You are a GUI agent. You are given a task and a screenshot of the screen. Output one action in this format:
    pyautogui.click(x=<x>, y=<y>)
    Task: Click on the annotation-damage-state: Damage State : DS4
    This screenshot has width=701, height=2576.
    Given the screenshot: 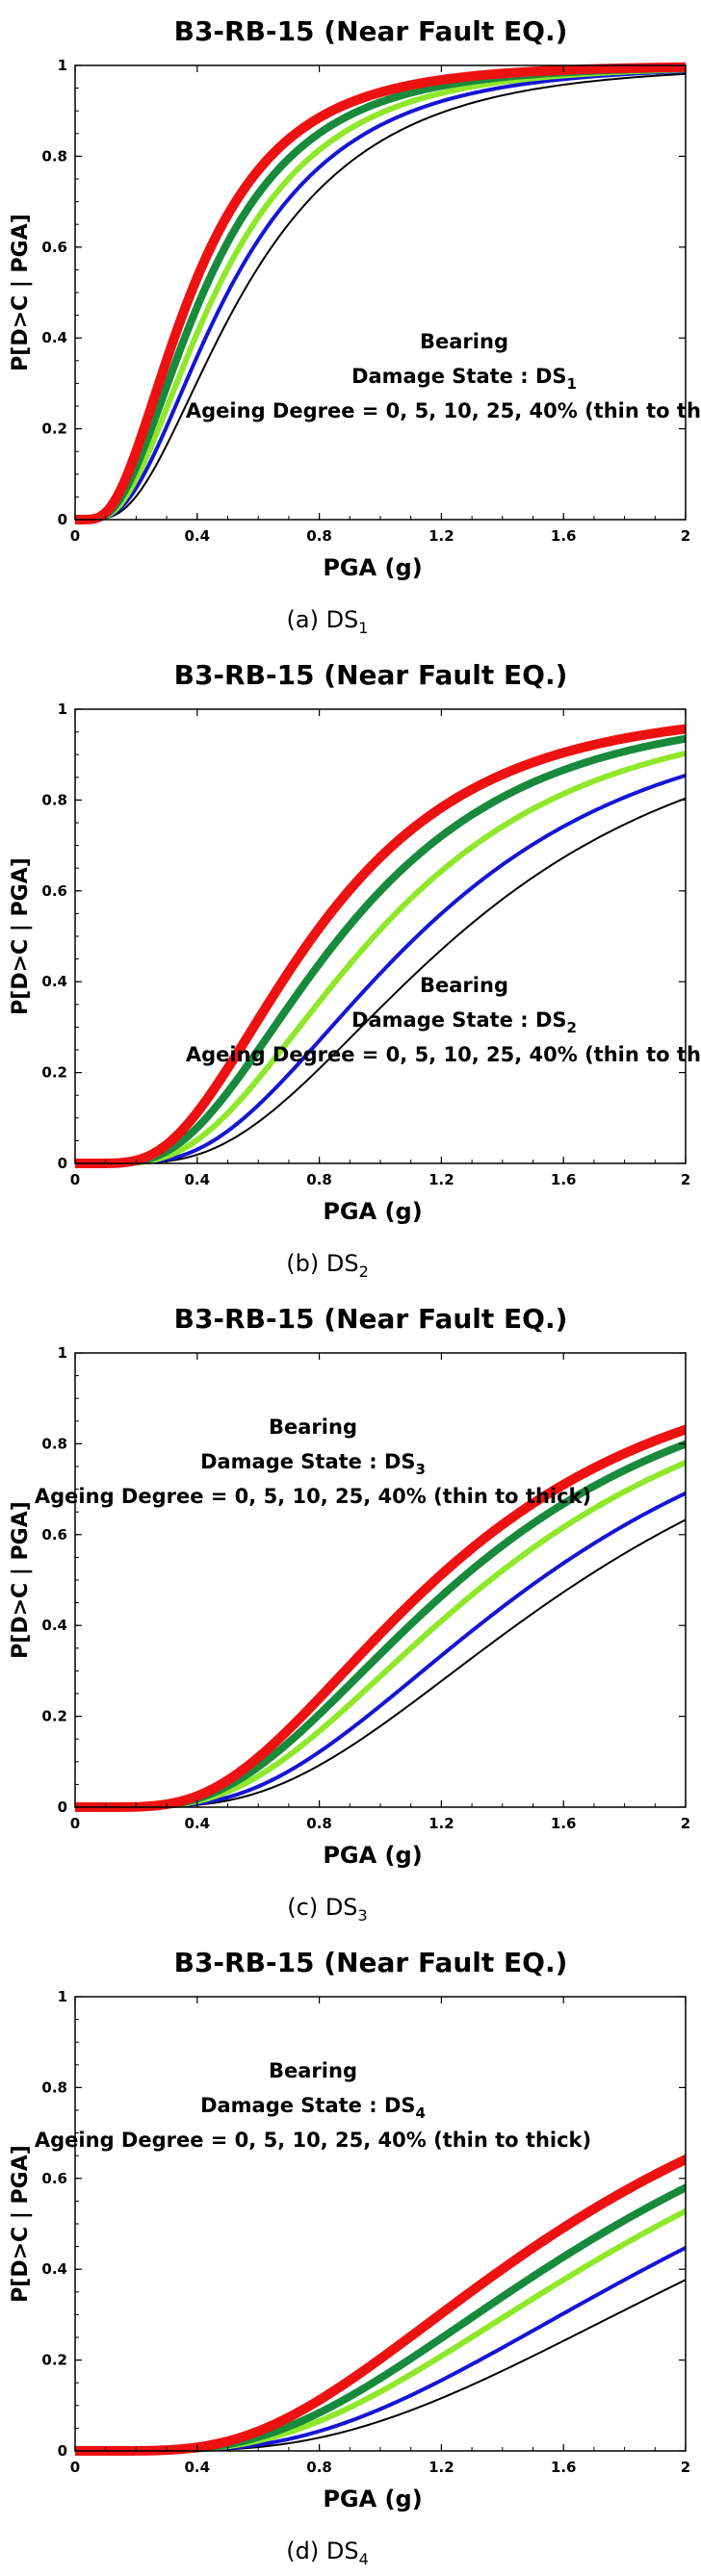 What is the action you would take?
    pyautogui.click(x=313, y=2108)
    